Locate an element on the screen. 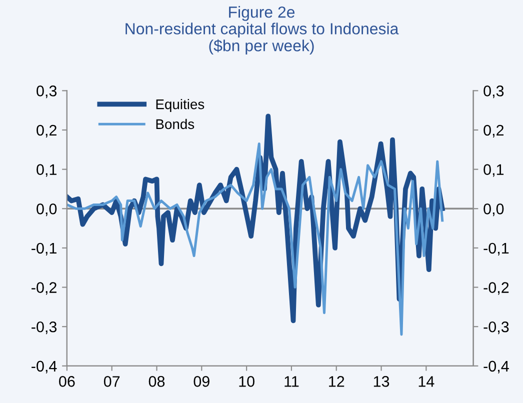  x-tick-label: 09 is located at coordinates (202, 381).